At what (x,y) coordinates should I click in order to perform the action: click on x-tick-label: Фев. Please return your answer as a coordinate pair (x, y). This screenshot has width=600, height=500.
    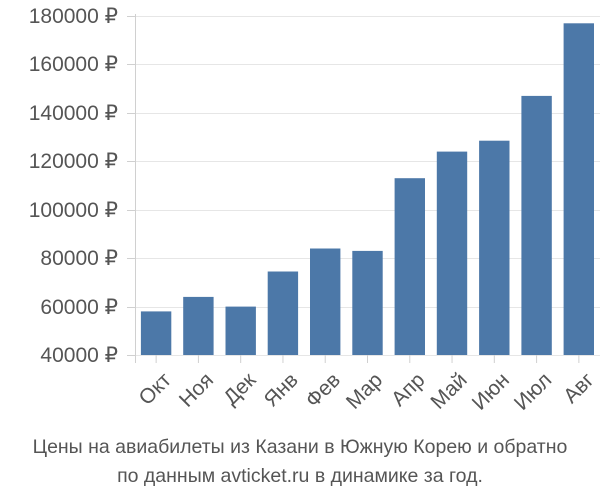
    Looking at the image, I should click on (323, 390).